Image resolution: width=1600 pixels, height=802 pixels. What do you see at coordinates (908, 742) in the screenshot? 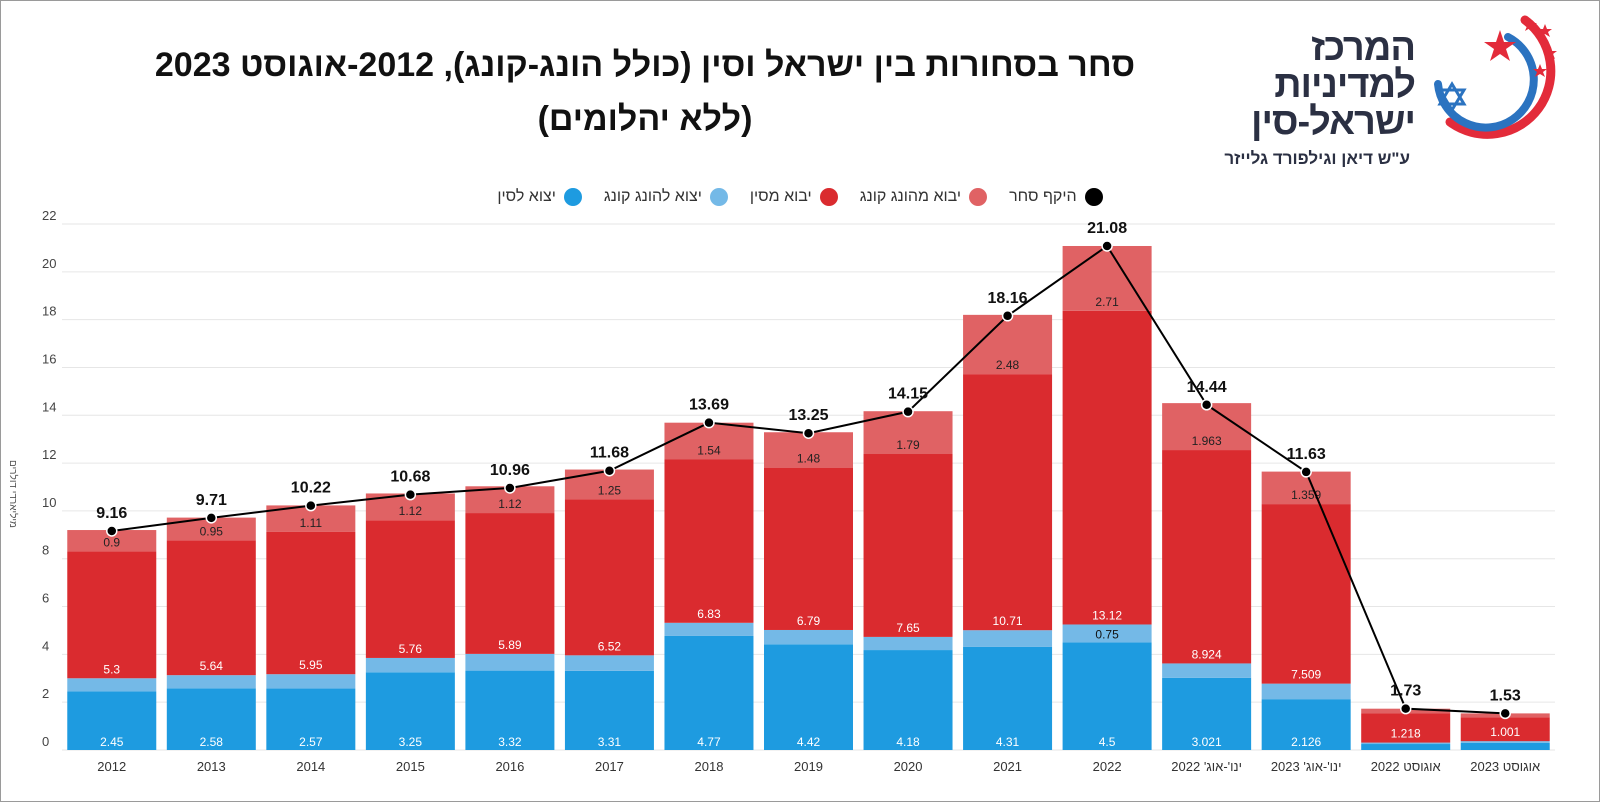
I see `data-label: 4.18` at bounding box center [908, 742].